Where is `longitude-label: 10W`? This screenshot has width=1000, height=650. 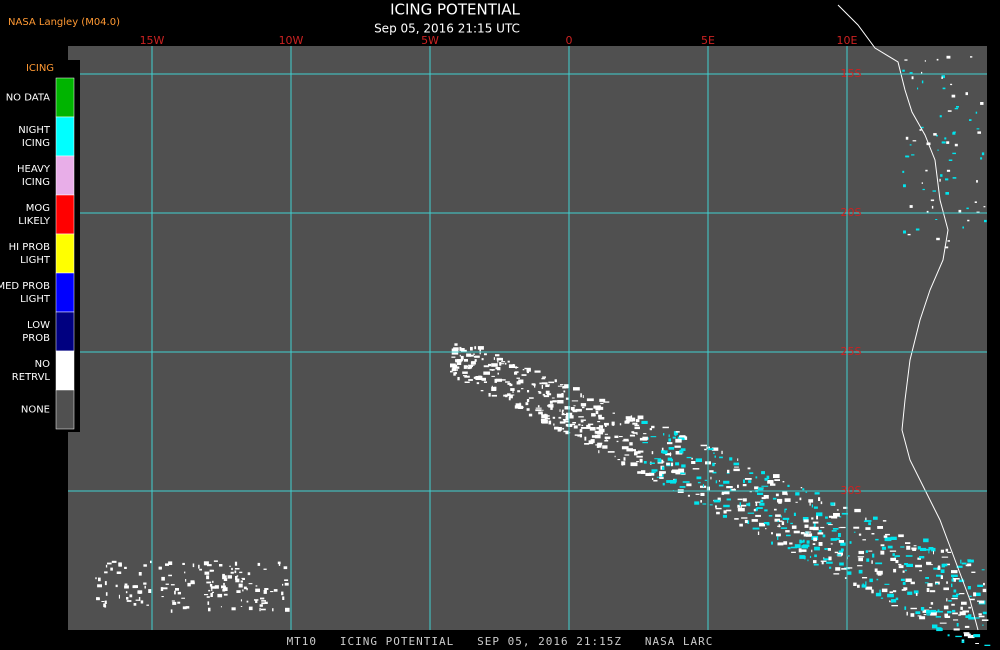
longitude-label: 10W is located at coordinates (291, 40).